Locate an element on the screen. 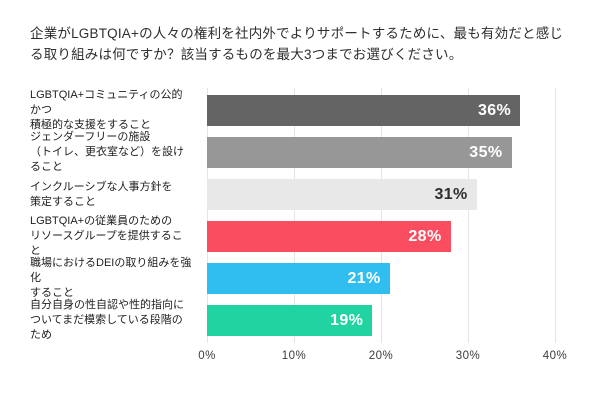 The height and width of the screenshot is (400, 600). x-axis: 0% 10% 20% 30% 40% is located at coordinates (298, 360).